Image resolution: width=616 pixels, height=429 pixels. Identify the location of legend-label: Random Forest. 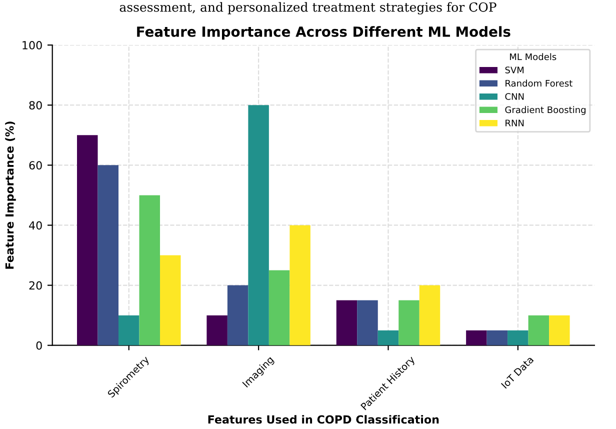
(539, 83).